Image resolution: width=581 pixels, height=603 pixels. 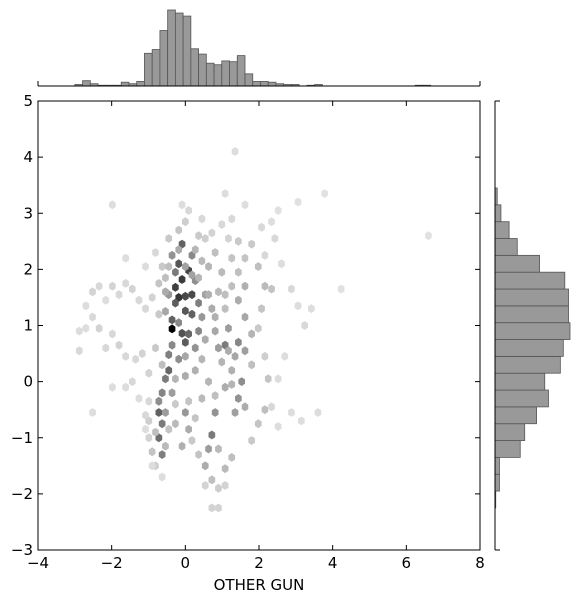 What do you see at coordinates (407, 563) in the screenshot?
I see `x-tick-label: 6` at bounding box center [407, 563].